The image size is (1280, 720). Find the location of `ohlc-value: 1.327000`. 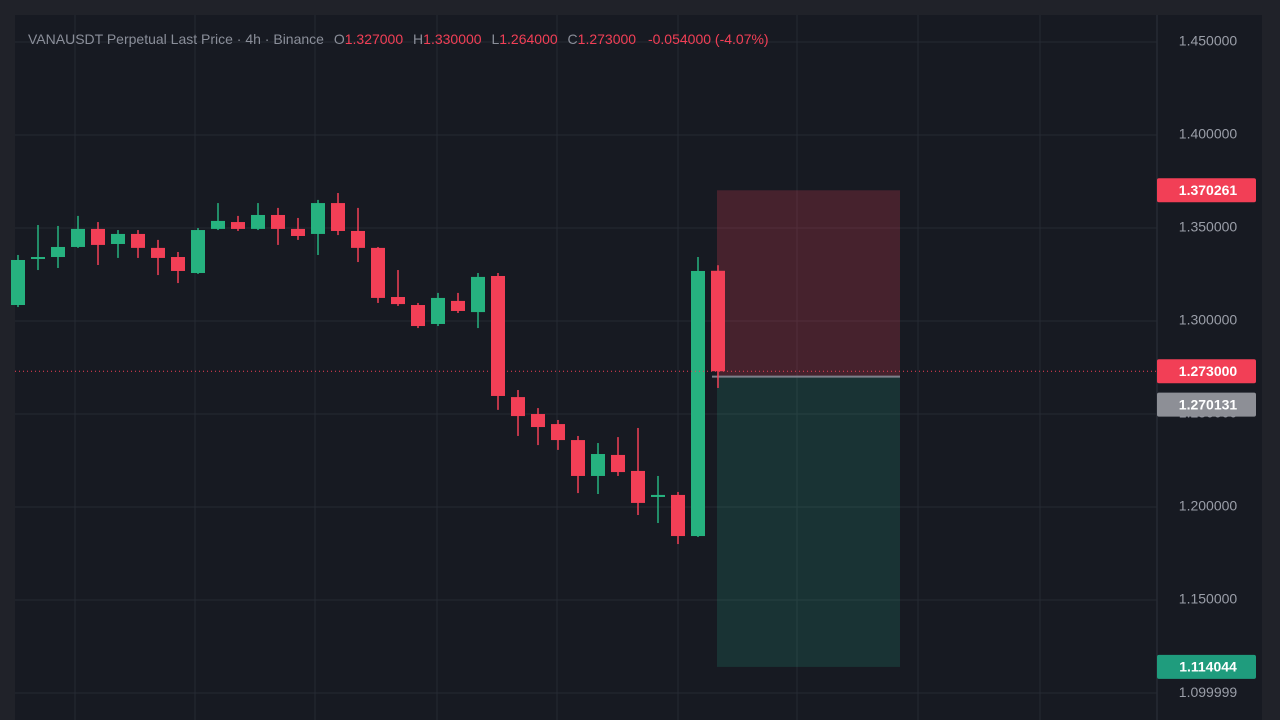

ohlc-value: 1.327000 is located at coordinates (374, 39).